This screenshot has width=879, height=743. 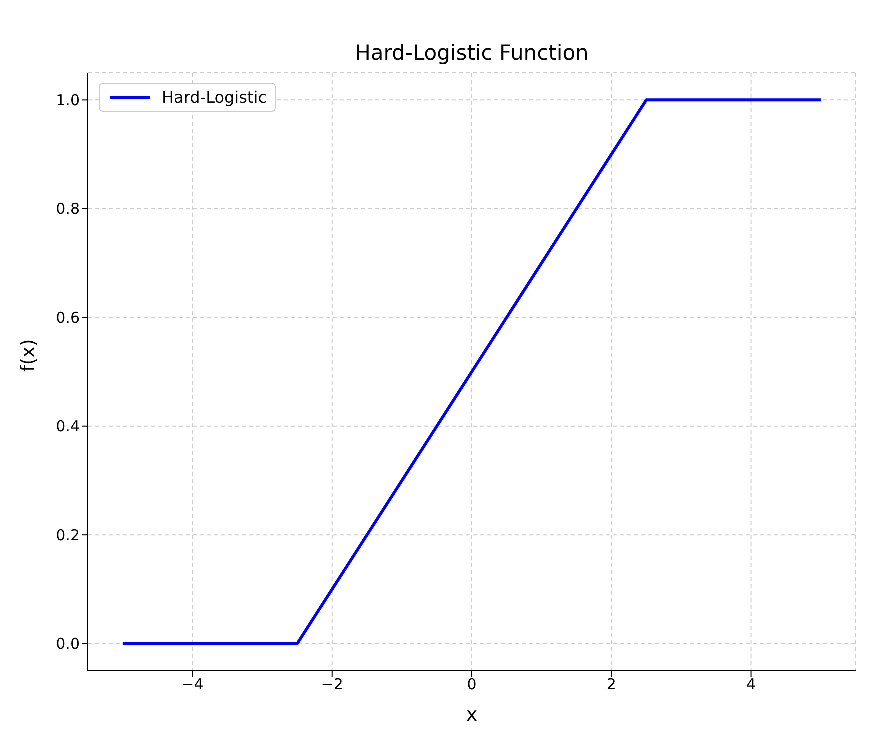 What do you see at coordinates (68, 101) in the screenshot?
I see `y-tick-label: 1.0` at bounding box center [68, 101].